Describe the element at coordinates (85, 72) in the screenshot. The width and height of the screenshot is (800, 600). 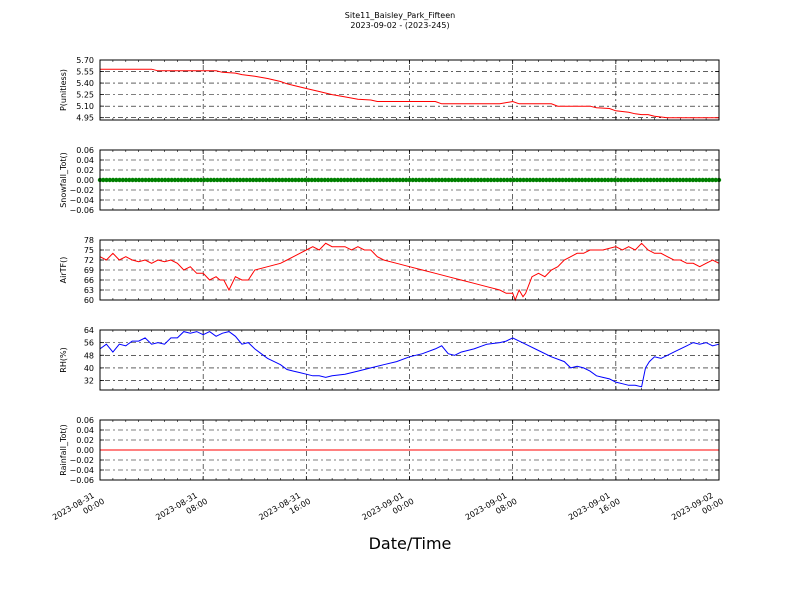
I see `y-tick-label: 5.55` at that location.